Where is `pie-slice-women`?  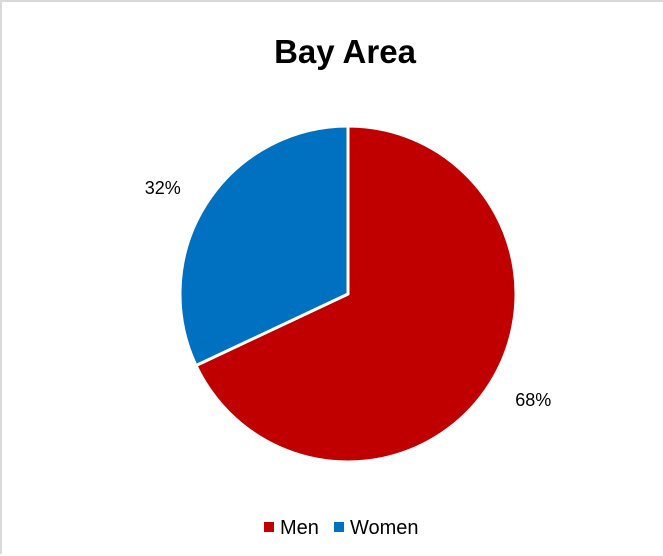
pie-slice-women is located at coordinates (264, 246).